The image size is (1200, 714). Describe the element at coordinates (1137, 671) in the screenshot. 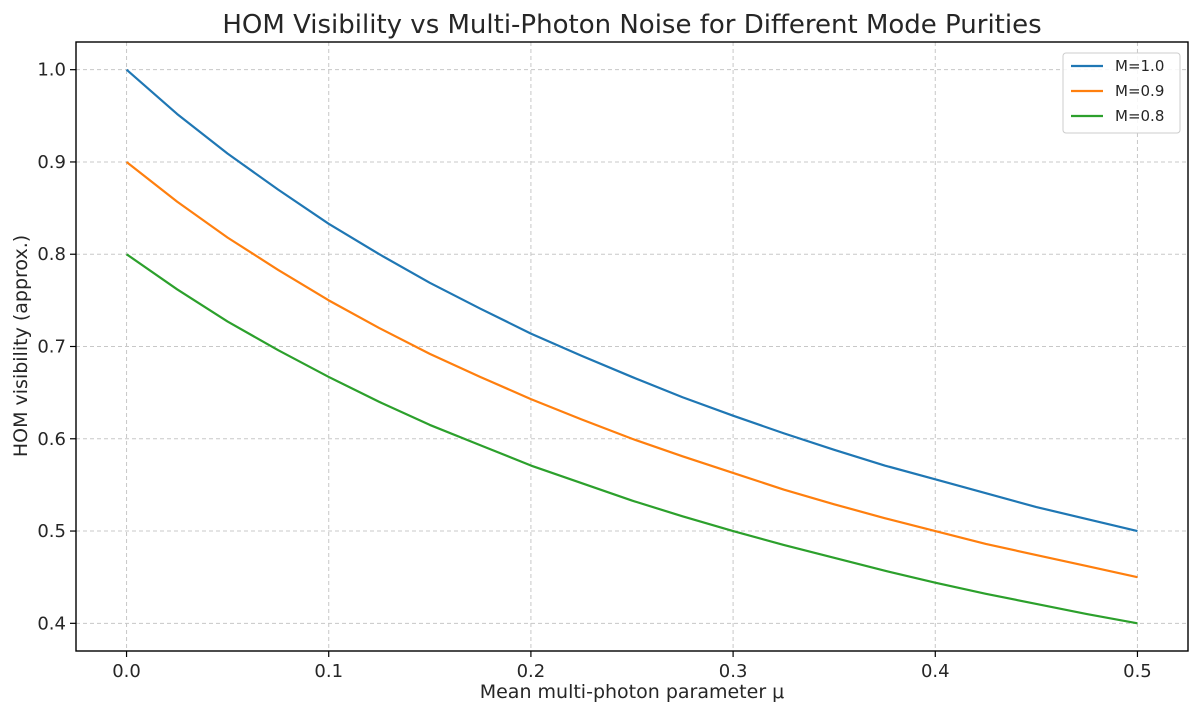

I see `x-tick-label: 0.5` at that location.